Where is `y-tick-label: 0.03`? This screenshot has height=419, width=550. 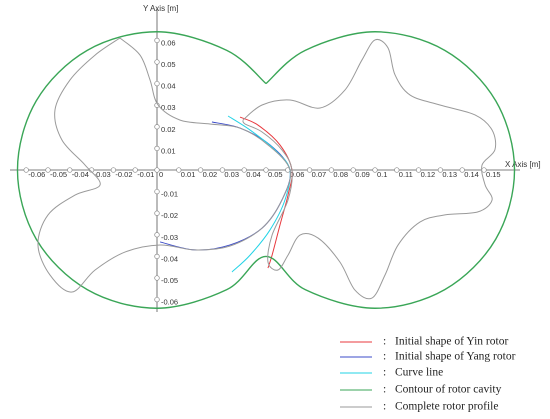
y-tick-label: 0.03 is located at coordinates (168, 107).